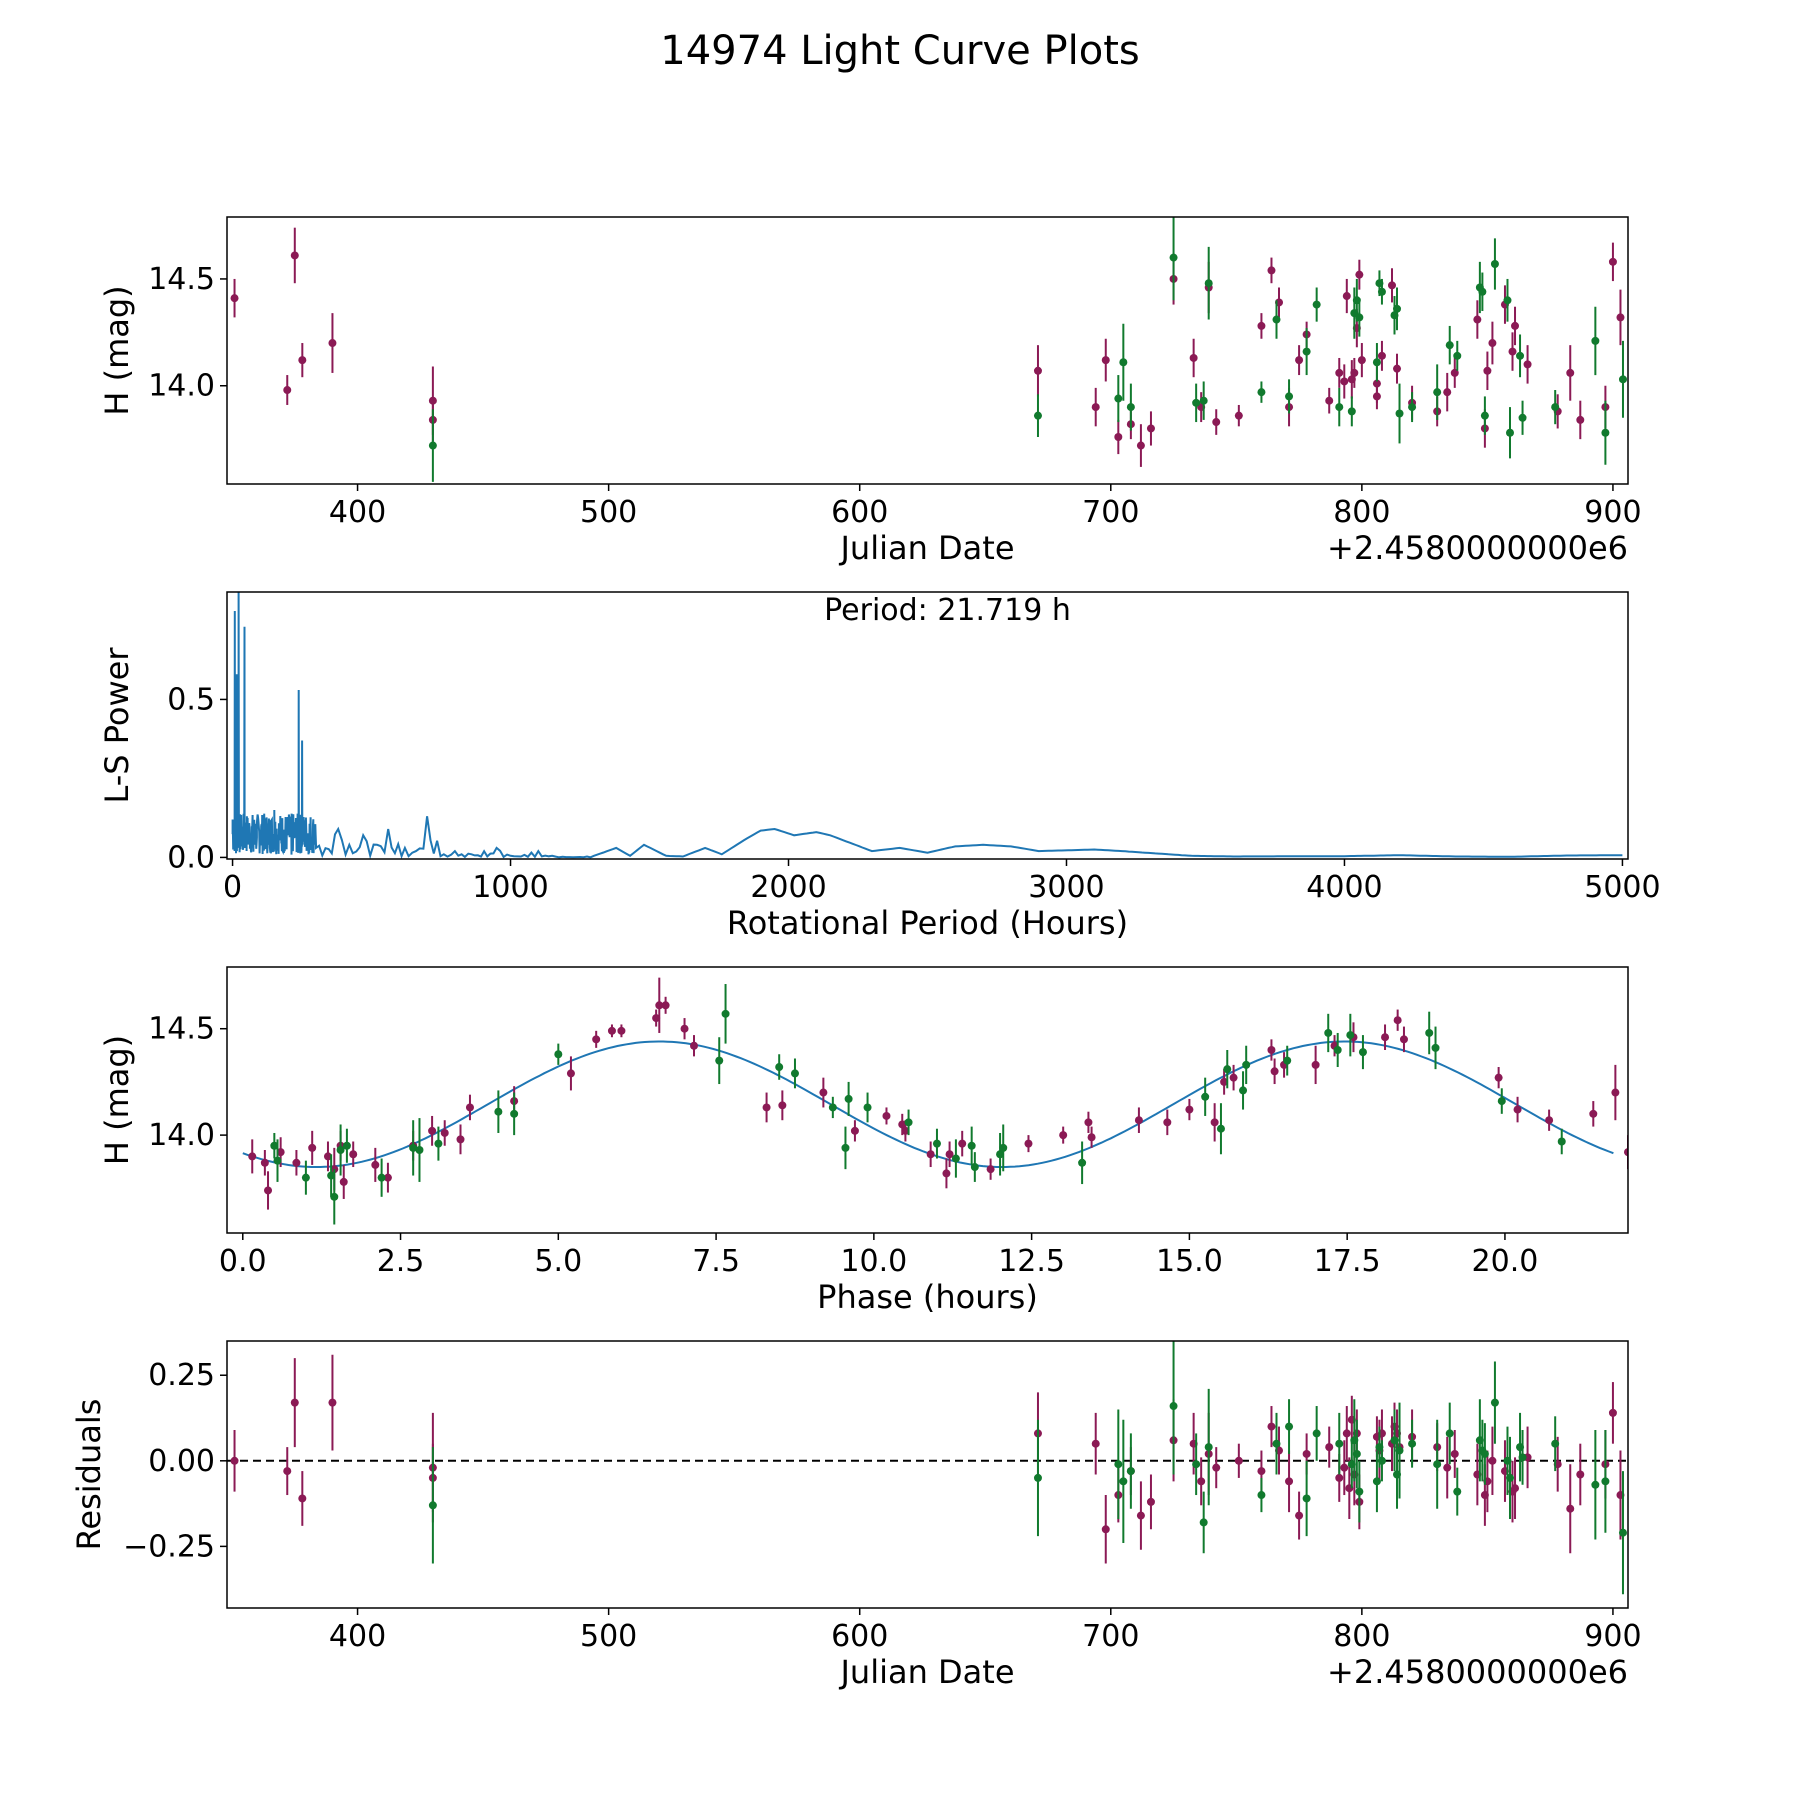 This screenshot has width=1800, height=1800. What do you see at coordinates (927, 923) in the screenshot?
I see `x-axis-label: Rotational Period (Hours)` at bounding box center [927, 923].